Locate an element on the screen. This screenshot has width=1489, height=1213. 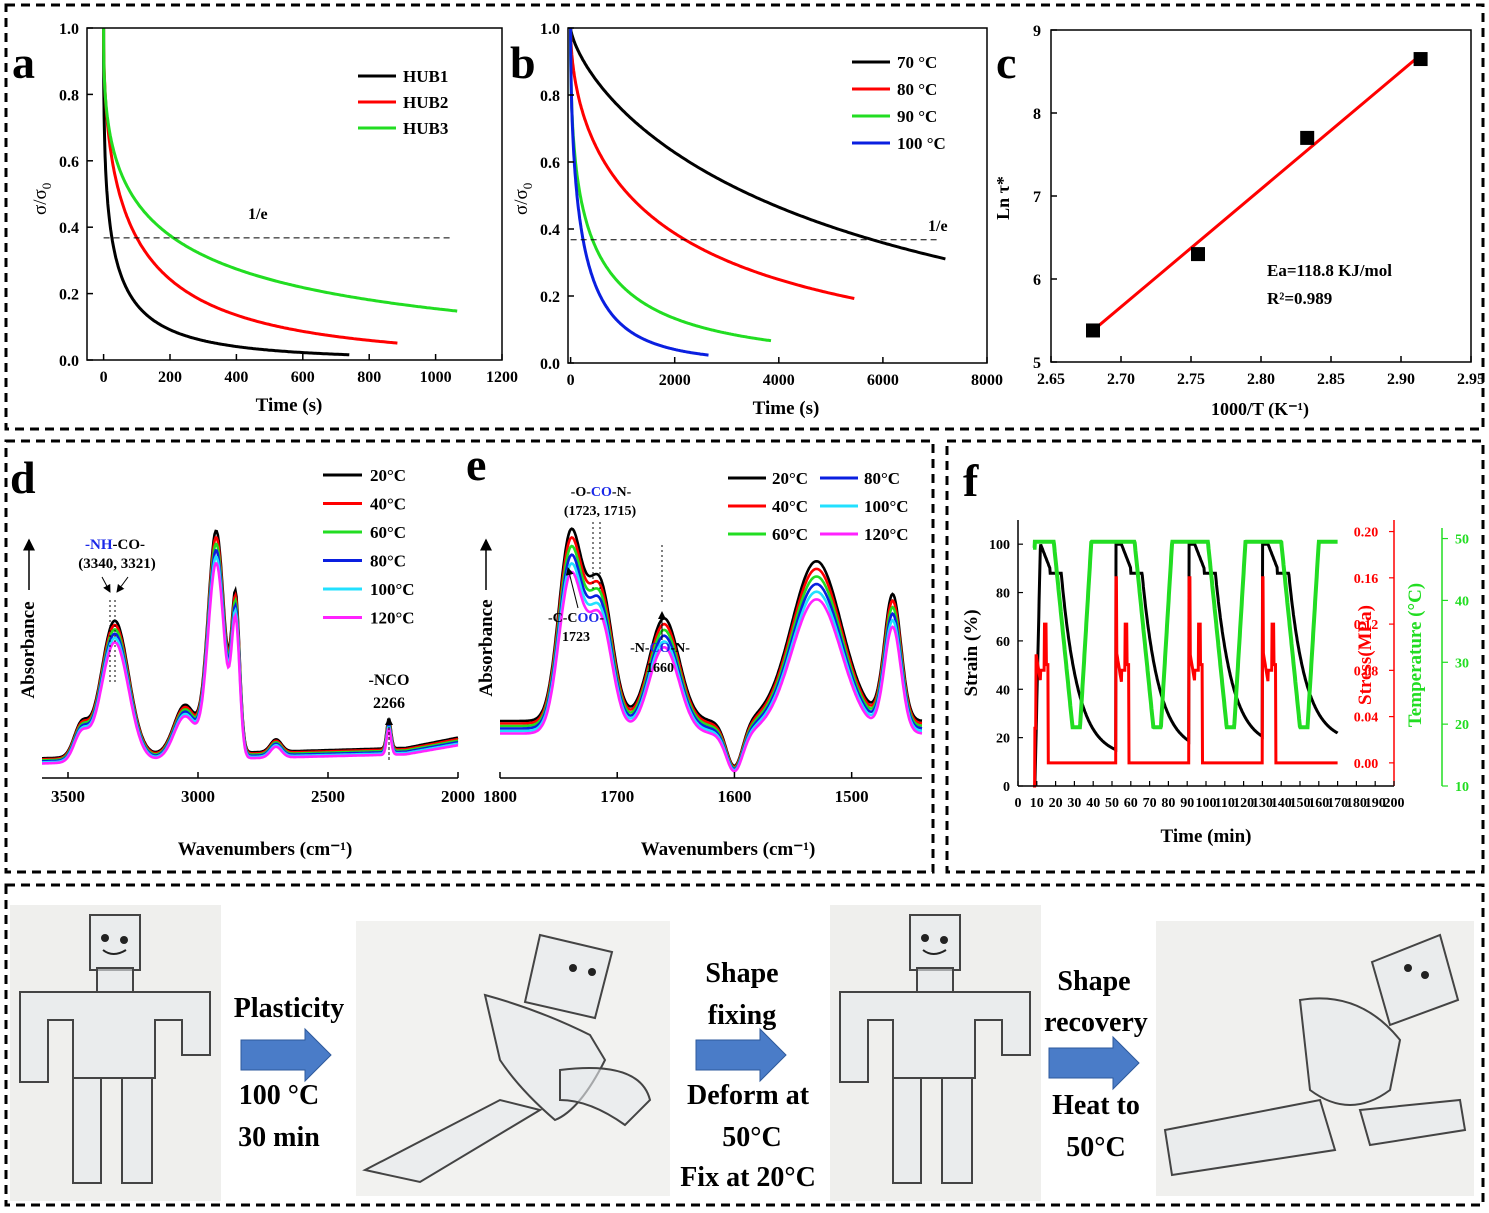
panel-e-legend-label: 20°C is located at coordinates (790, 478).